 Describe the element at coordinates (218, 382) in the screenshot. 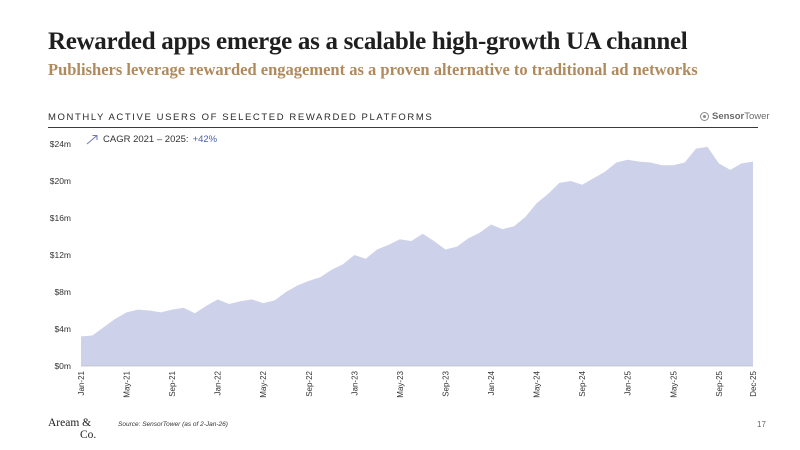

I see `x-tick-label: Jan-22` at that location.